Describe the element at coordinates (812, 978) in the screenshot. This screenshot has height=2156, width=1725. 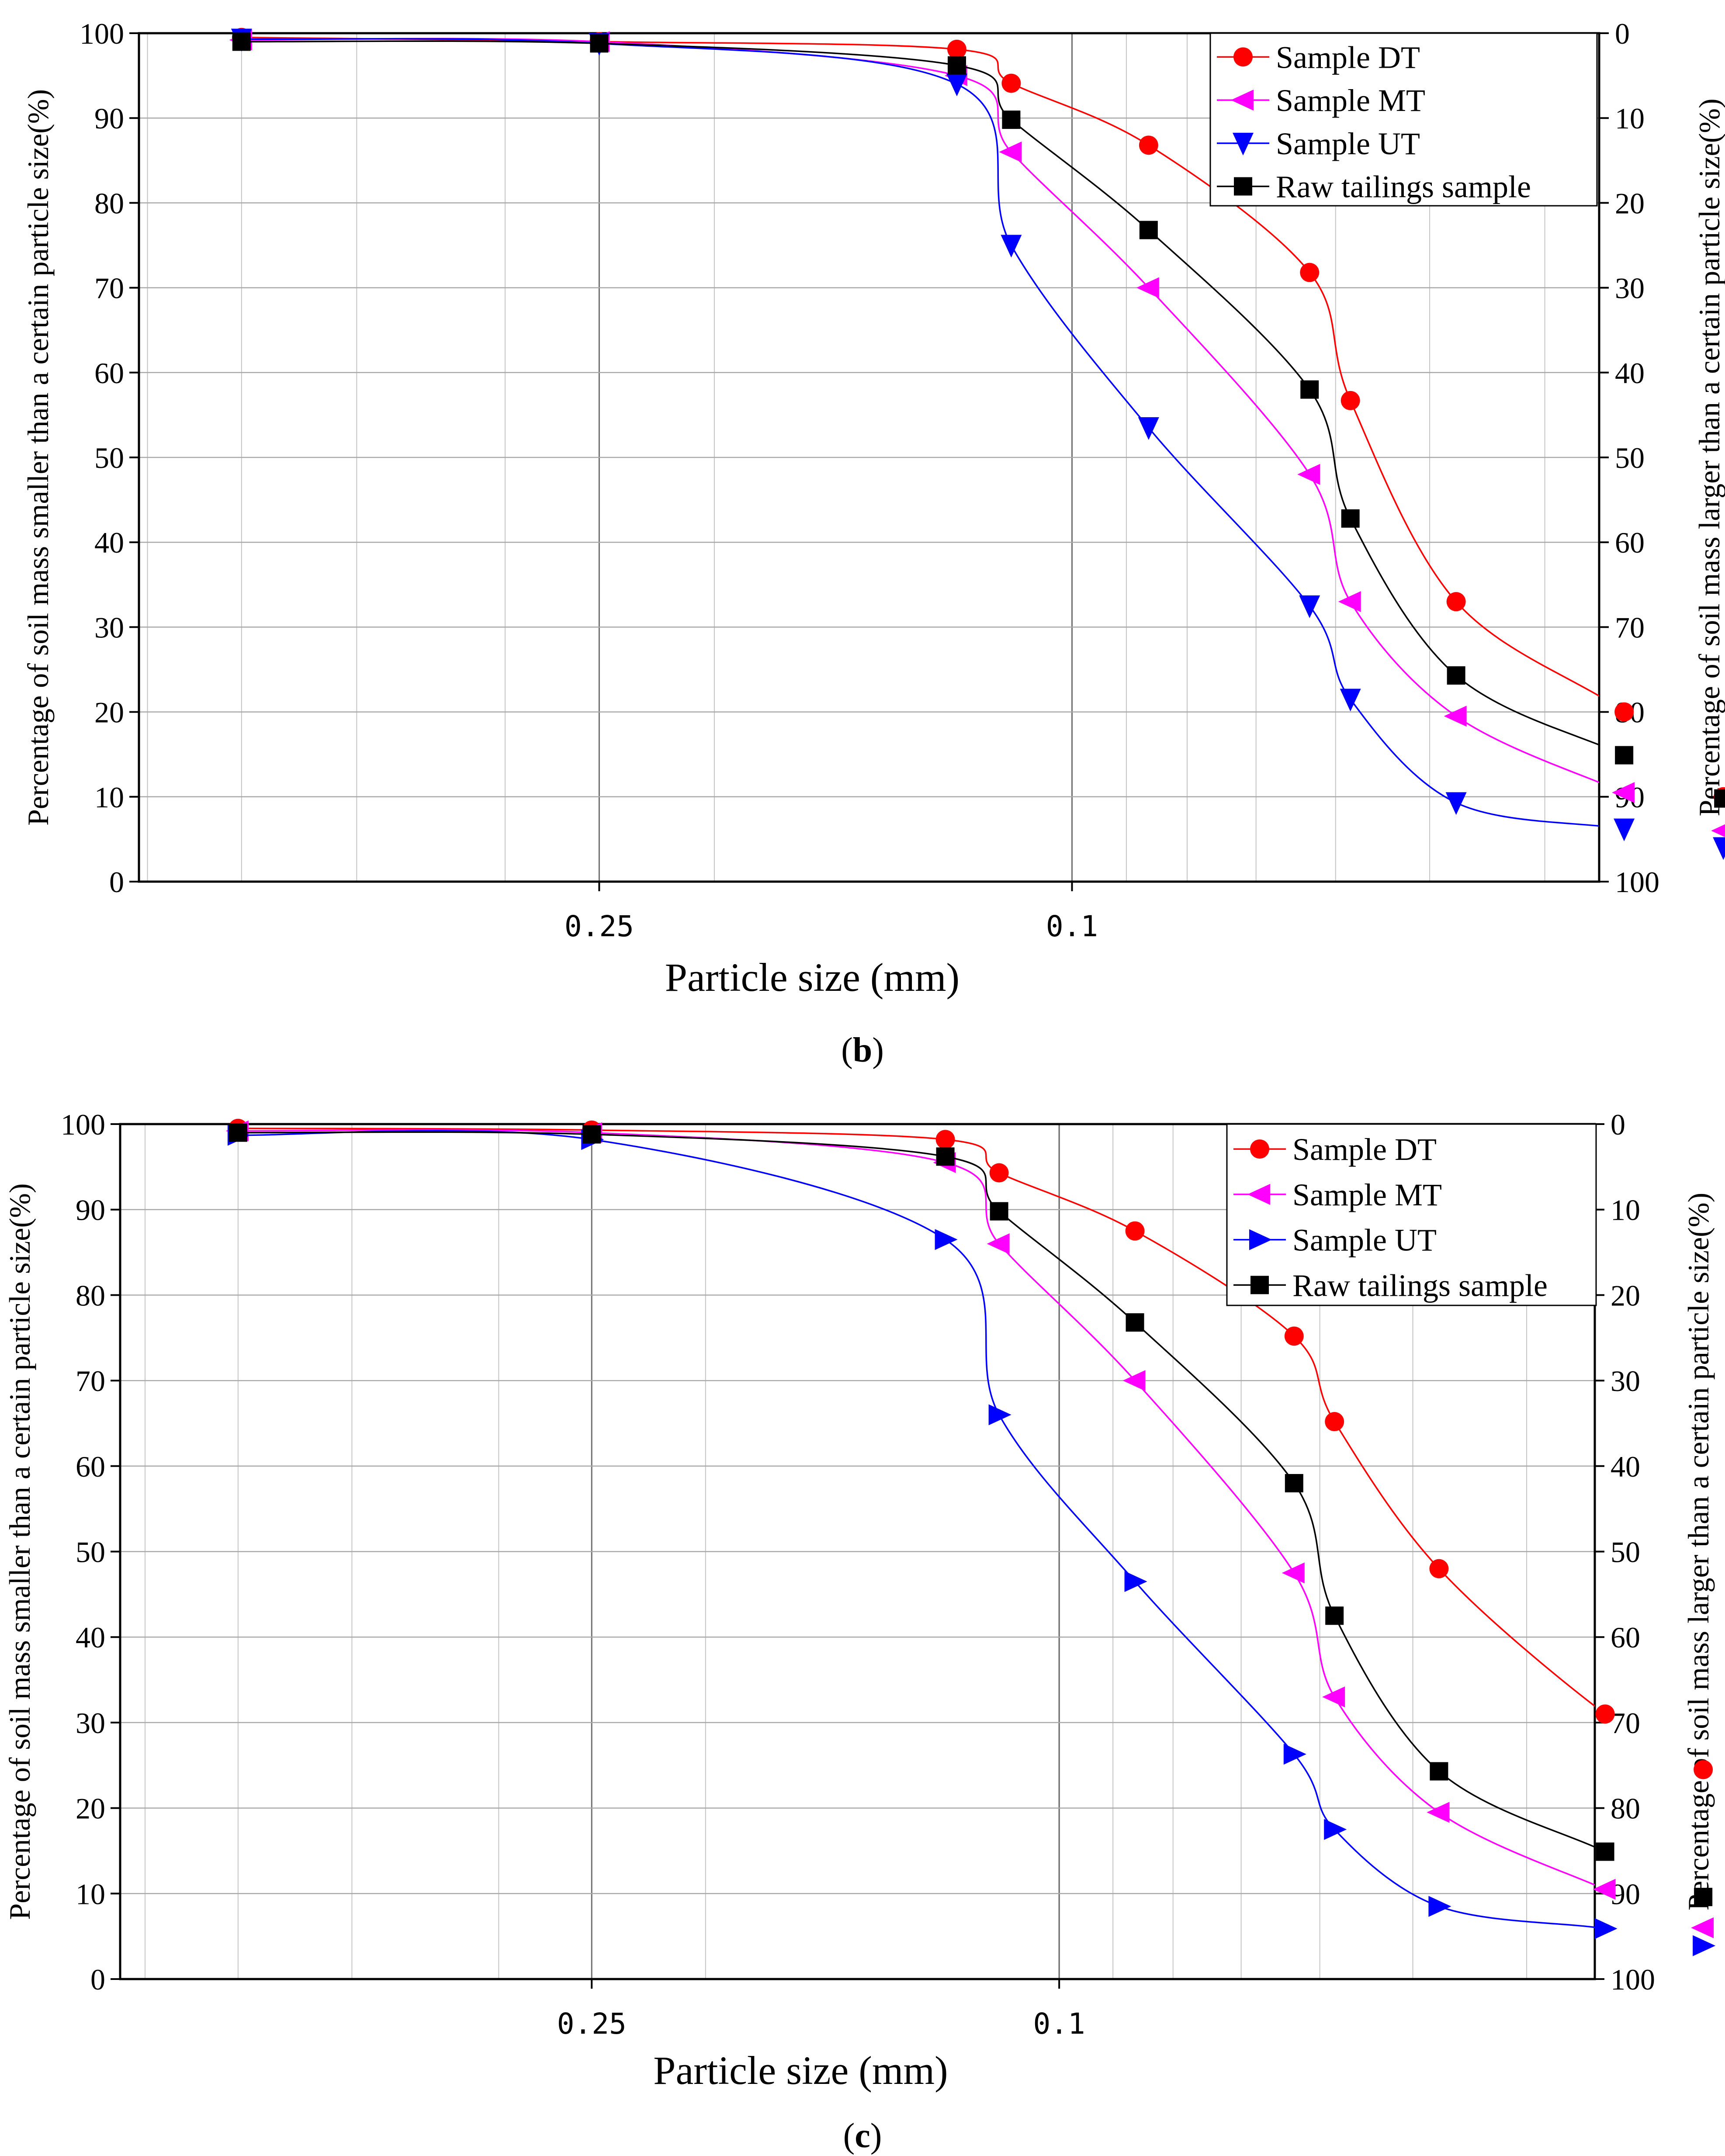
I see `x-axis-label: Particle size (mm)` at that location.